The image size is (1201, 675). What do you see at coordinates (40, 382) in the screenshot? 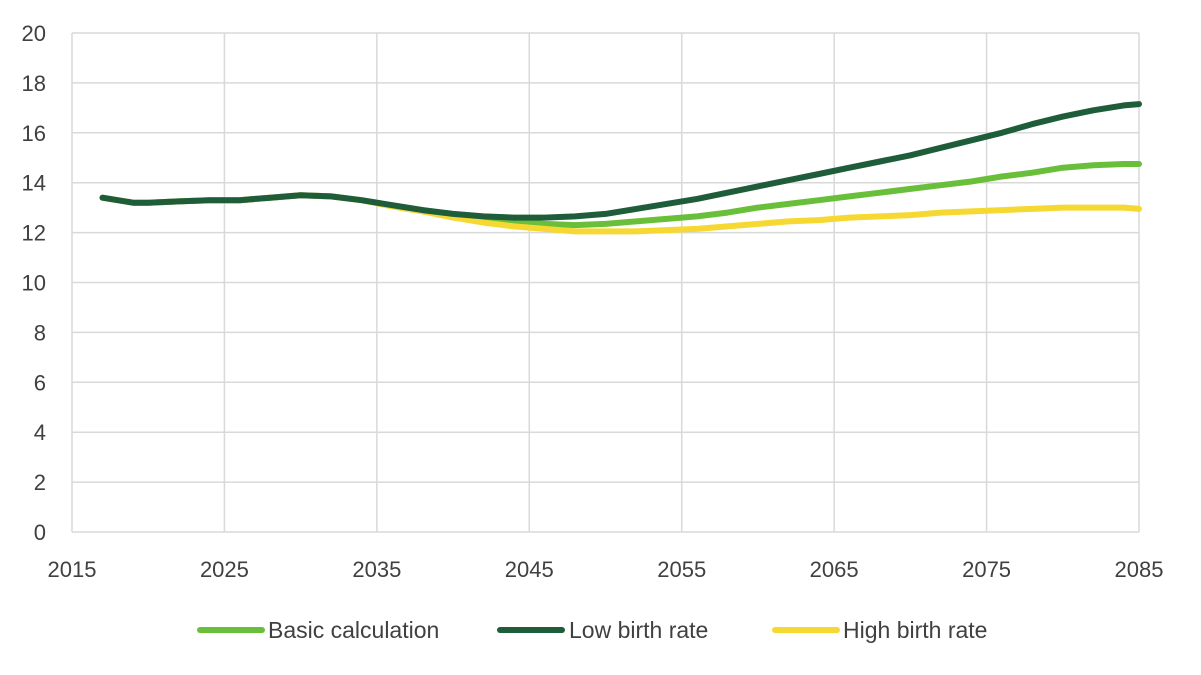
I see `y-tick-label: 6` at bounding box center [40, 382].